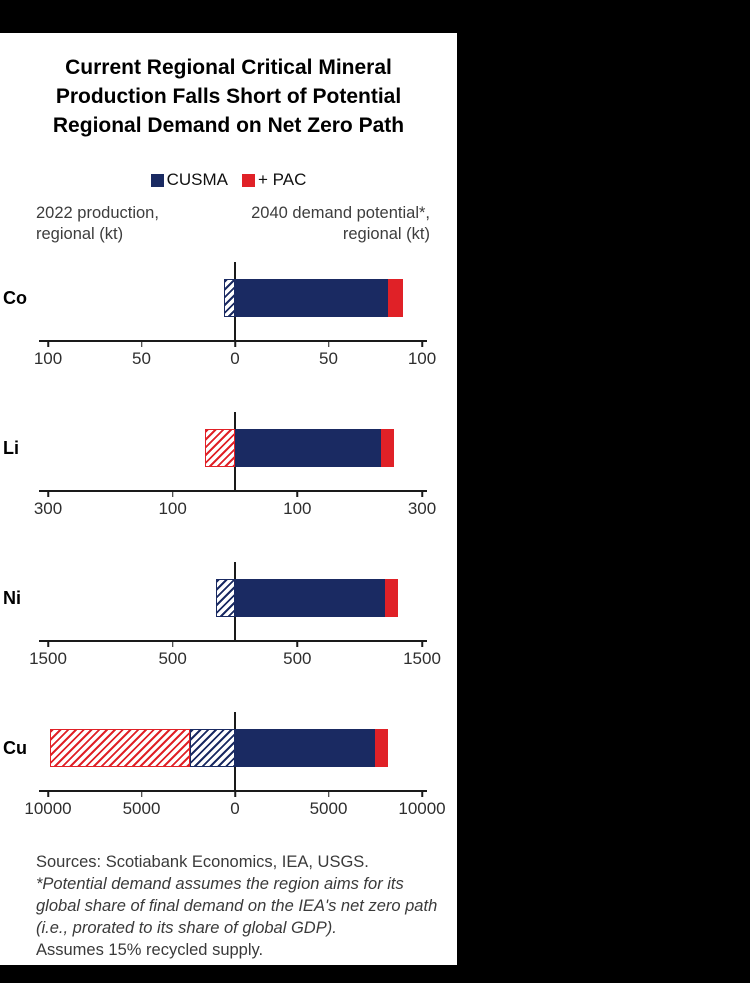 The image size is (750, 983). I want to click on tick-label-ni-1: 500, so click(172, 658).